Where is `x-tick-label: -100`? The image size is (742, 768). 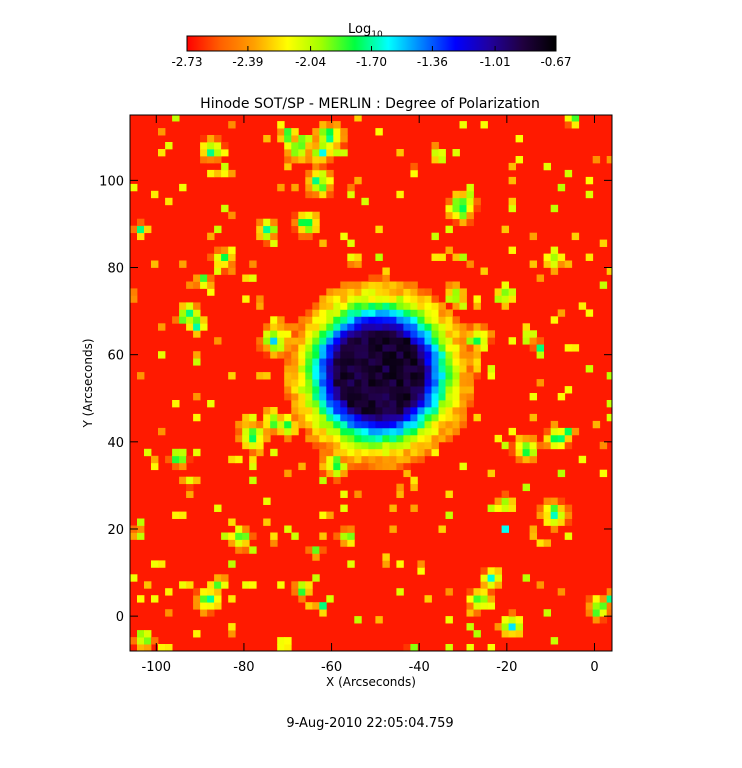 x-tick-label: -100 is located at coordinates (157, 667).